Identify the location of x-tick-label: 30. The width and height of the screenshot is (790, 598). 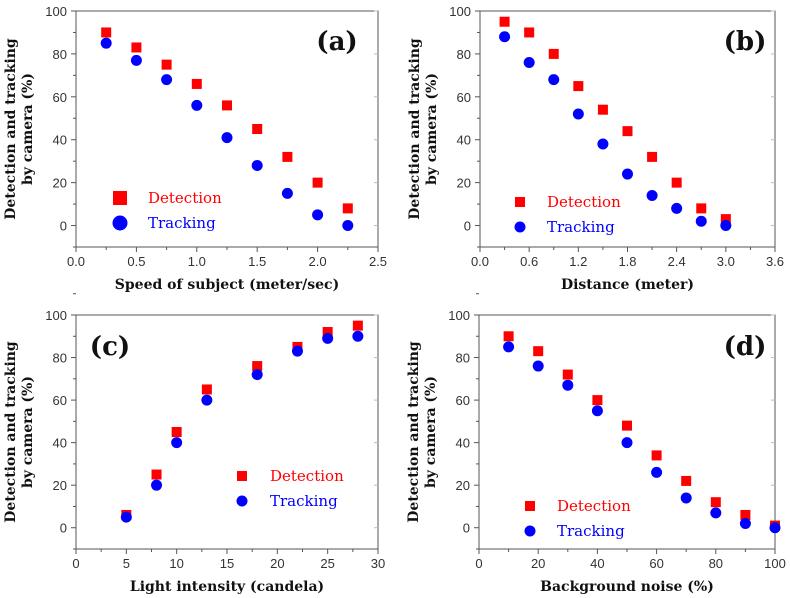
(378, 563).